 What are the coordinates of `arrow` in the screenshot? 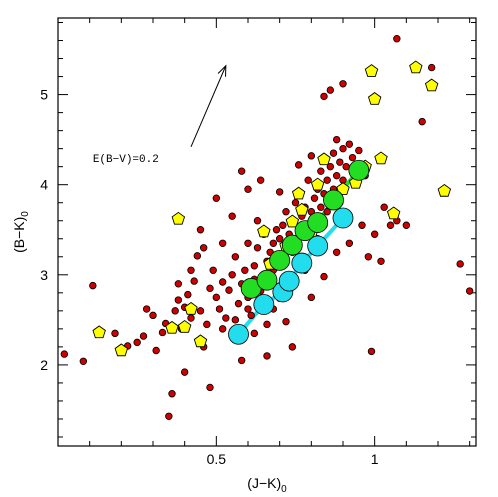 It's located at (208, 106).